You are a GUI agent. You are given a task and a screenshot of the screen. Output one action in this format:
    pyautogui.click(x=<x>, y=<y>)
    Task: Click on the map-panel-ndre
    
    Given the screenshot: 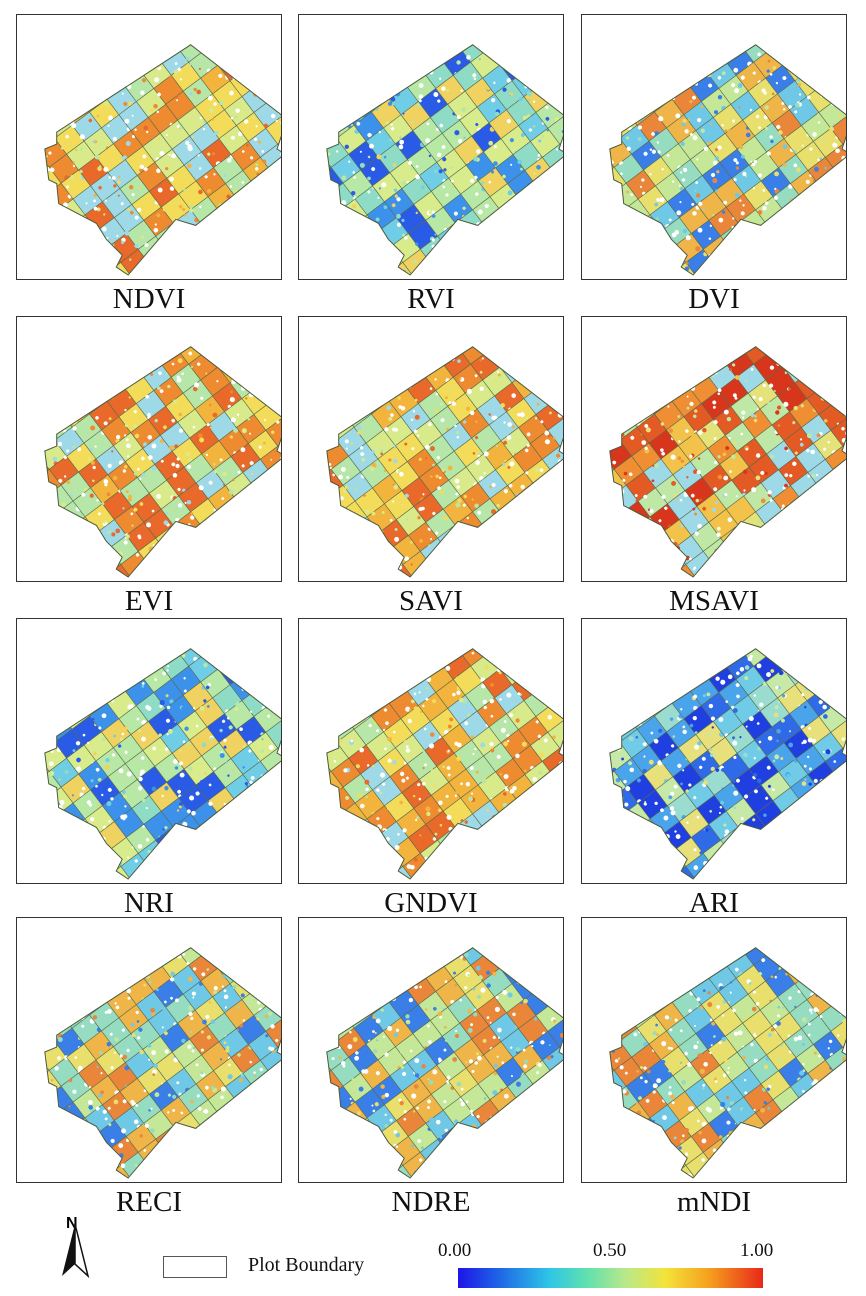 What is the action you would take?
    pyautogui.click(x=431, y=1050)
    